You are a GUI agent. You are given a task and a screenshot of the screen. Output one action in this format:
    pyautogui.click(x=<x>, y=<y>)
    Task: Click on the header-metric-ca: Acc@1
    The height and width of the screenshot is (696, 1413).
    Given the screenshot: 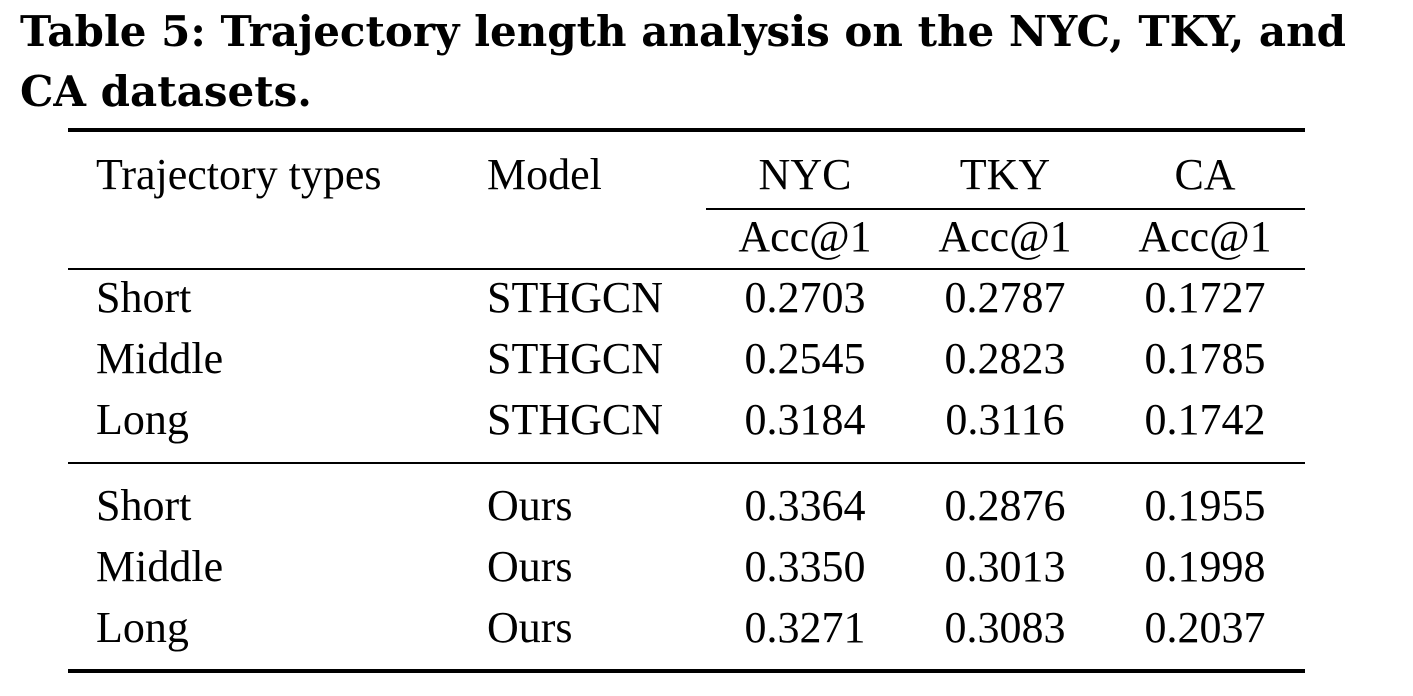 What is the action you would take?
    pyautogui.click(x=1205, y=236)
    